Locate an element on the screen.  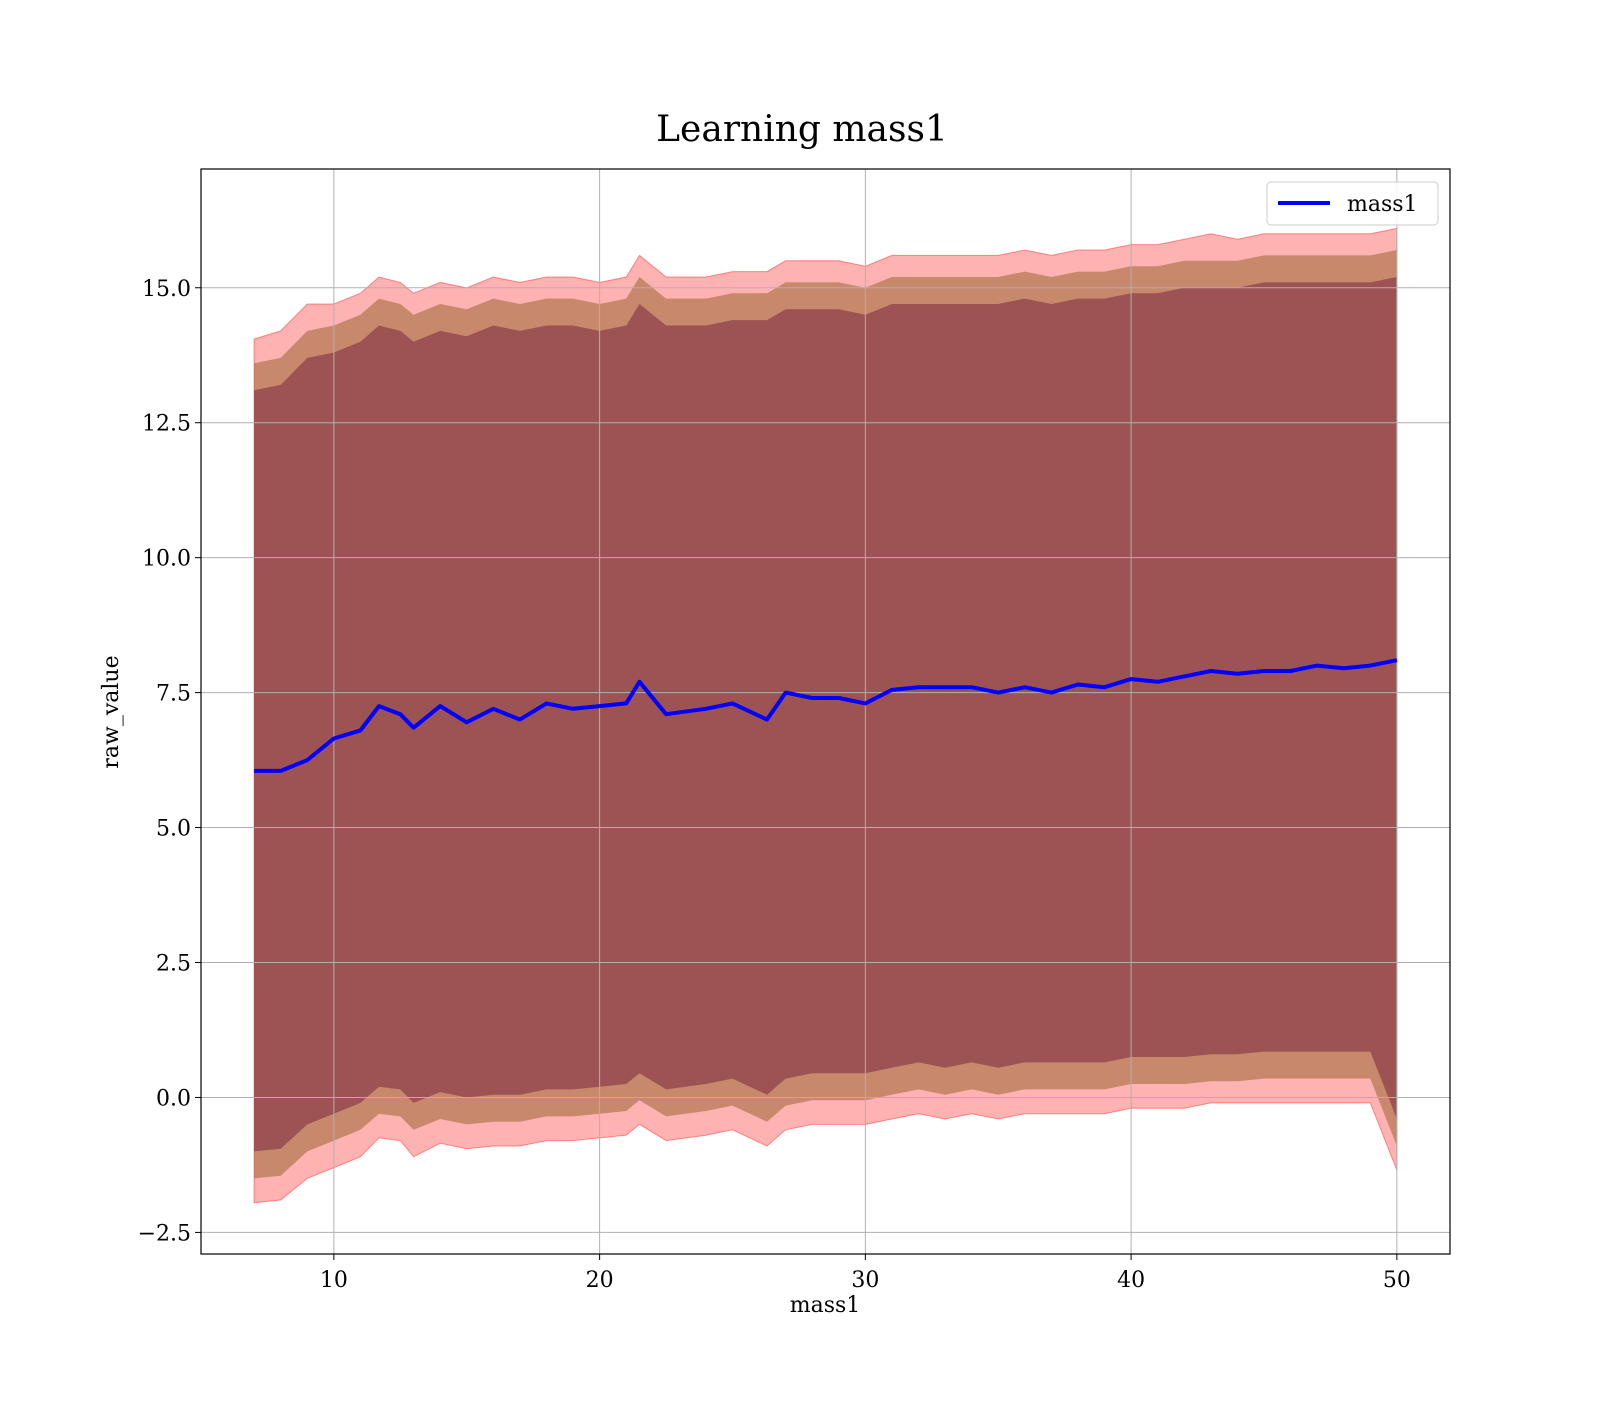
y-tick-label: 2.5 is located at coordinates (173, 964).